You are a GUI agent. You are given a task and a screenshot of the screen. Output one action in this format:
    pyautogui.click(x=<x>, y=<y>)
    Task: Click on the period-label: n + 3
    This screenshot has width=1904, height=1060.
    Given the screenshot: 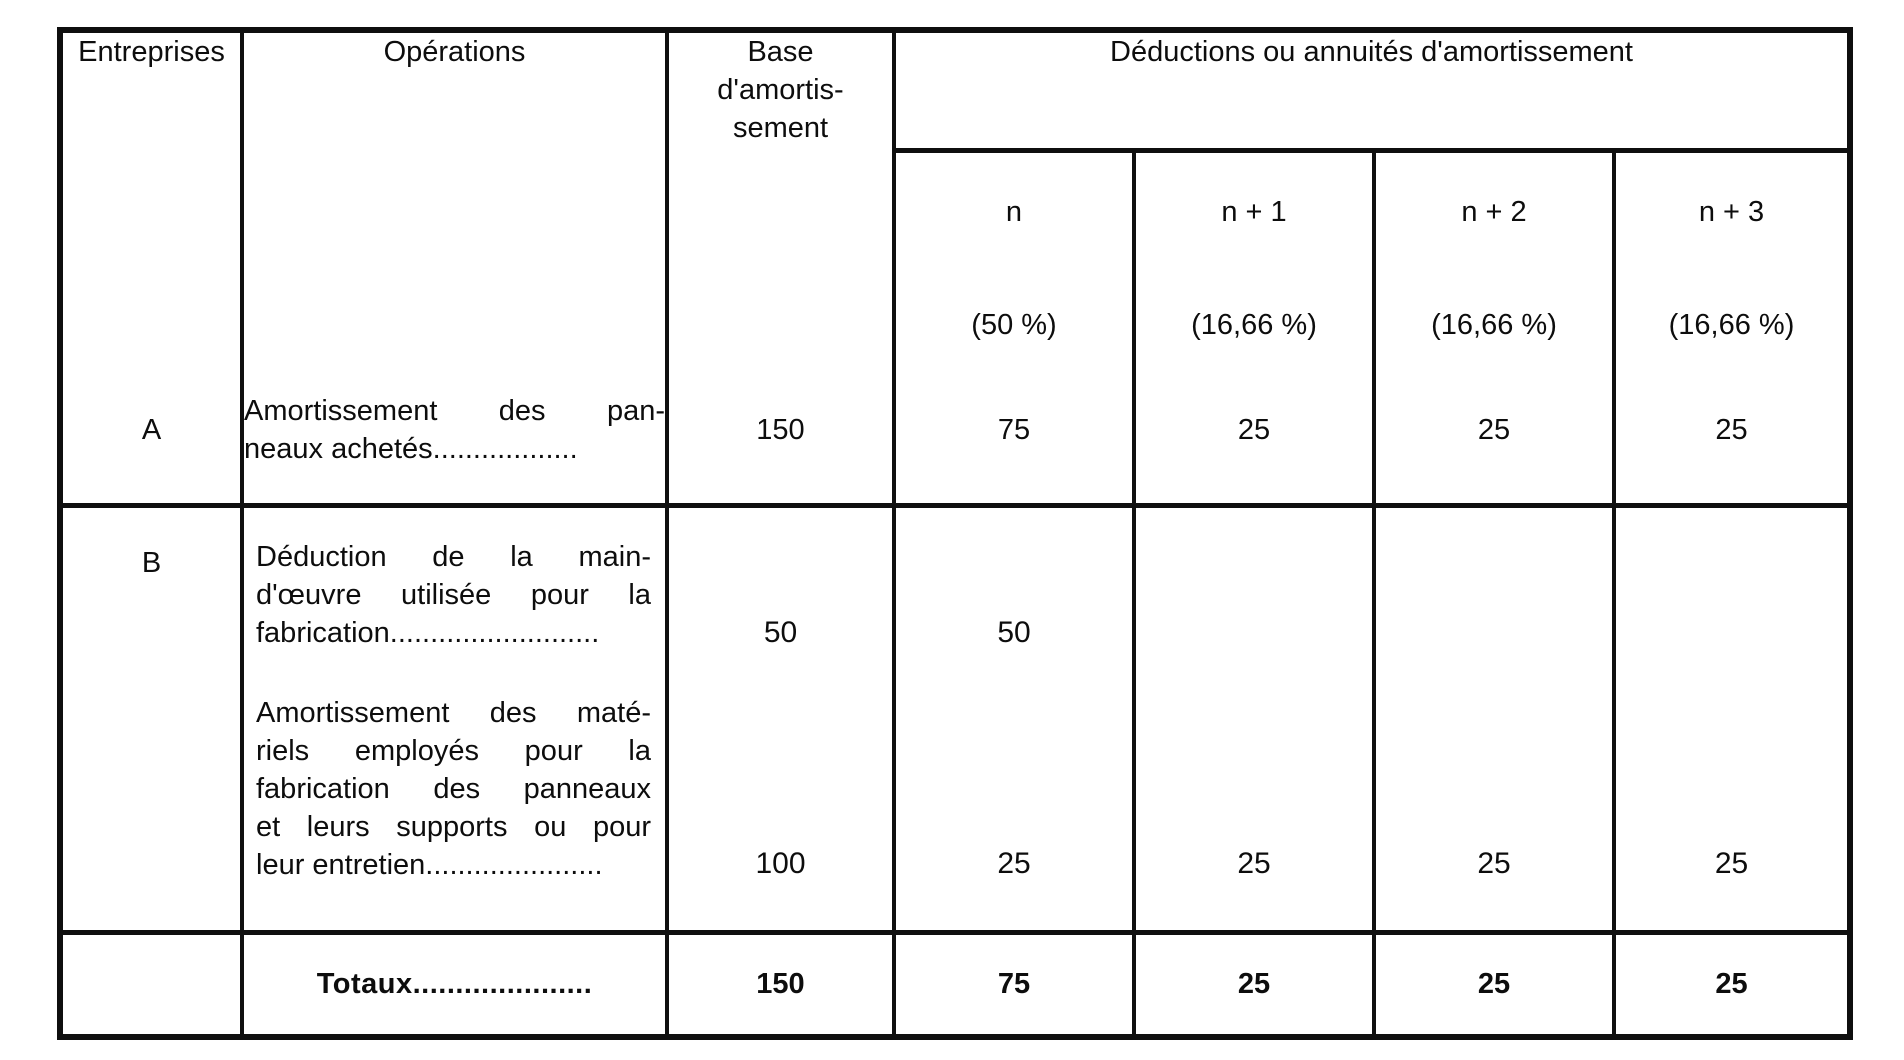 What is the action you would take?
    pyautogui.click(x=1731, y=211)
    